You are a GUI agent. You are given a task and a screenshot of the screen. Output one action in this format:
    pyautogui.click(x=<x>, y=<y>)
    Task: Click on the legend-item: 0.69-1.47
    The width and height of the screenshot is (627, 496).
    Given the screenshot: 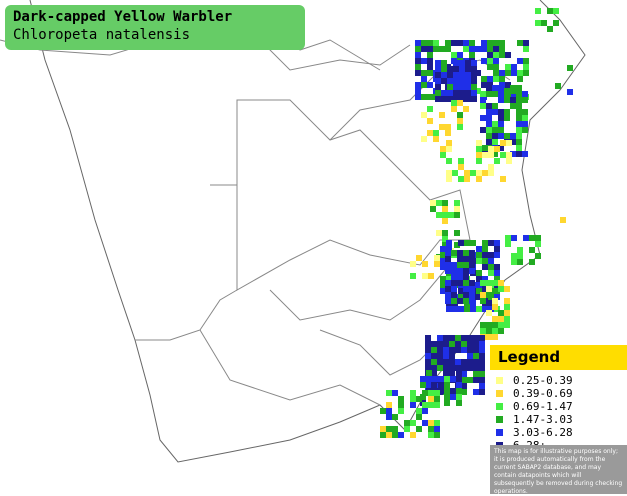 What is the action you would take?
    pyautogui.click(x=561, y=406)
    